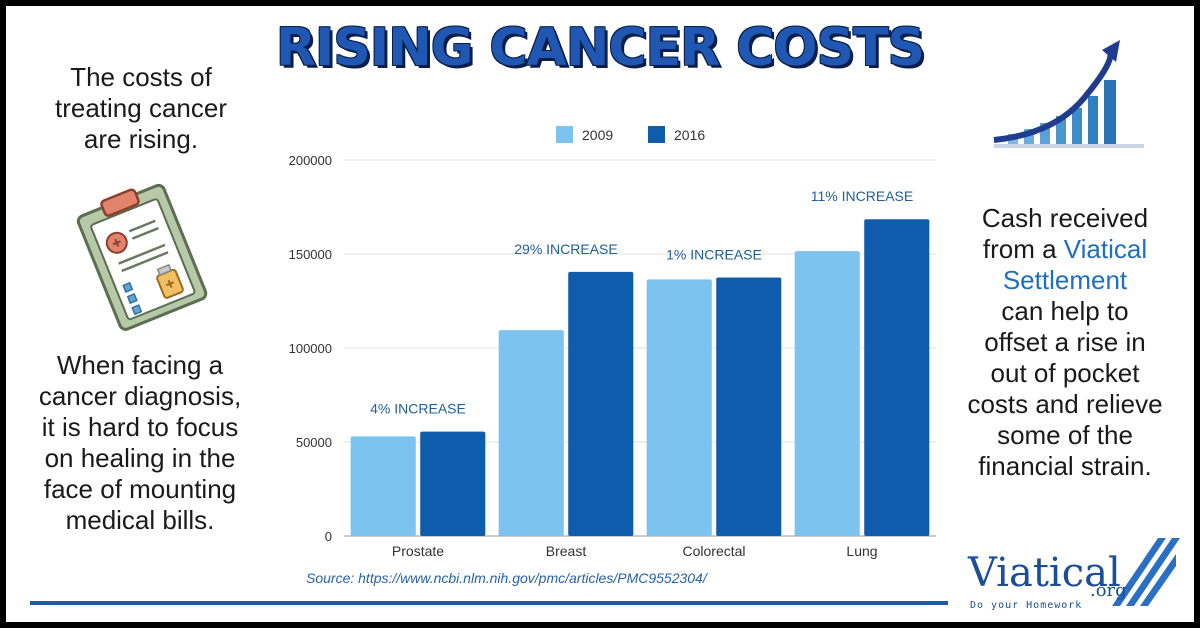 The width and height of the screenshot is (1200, 628). I want to click on legend-label: 2009, so click(597, 135).